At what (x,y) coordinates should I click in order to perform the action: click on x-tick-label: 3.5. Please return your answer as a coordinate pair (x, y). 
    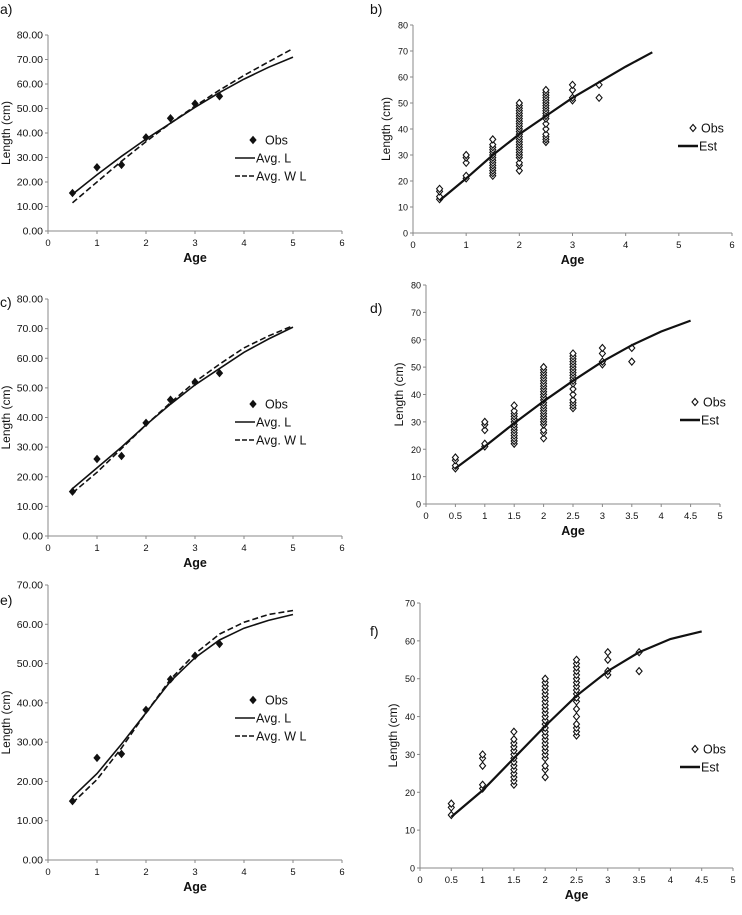
    Looking at the image, I should click on (638, 880).